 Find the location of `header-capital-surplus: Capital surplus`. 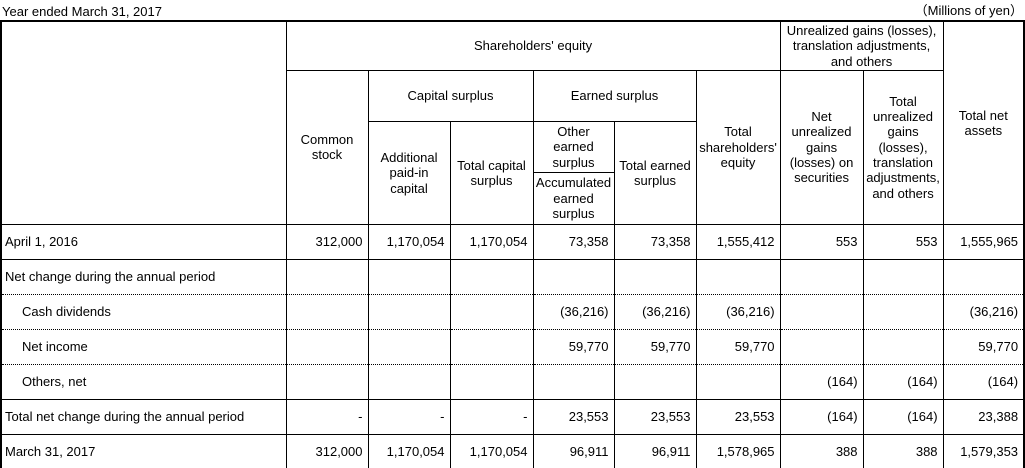

header-capital-surplus: Capital surplus is located at coordinates (450, 95).